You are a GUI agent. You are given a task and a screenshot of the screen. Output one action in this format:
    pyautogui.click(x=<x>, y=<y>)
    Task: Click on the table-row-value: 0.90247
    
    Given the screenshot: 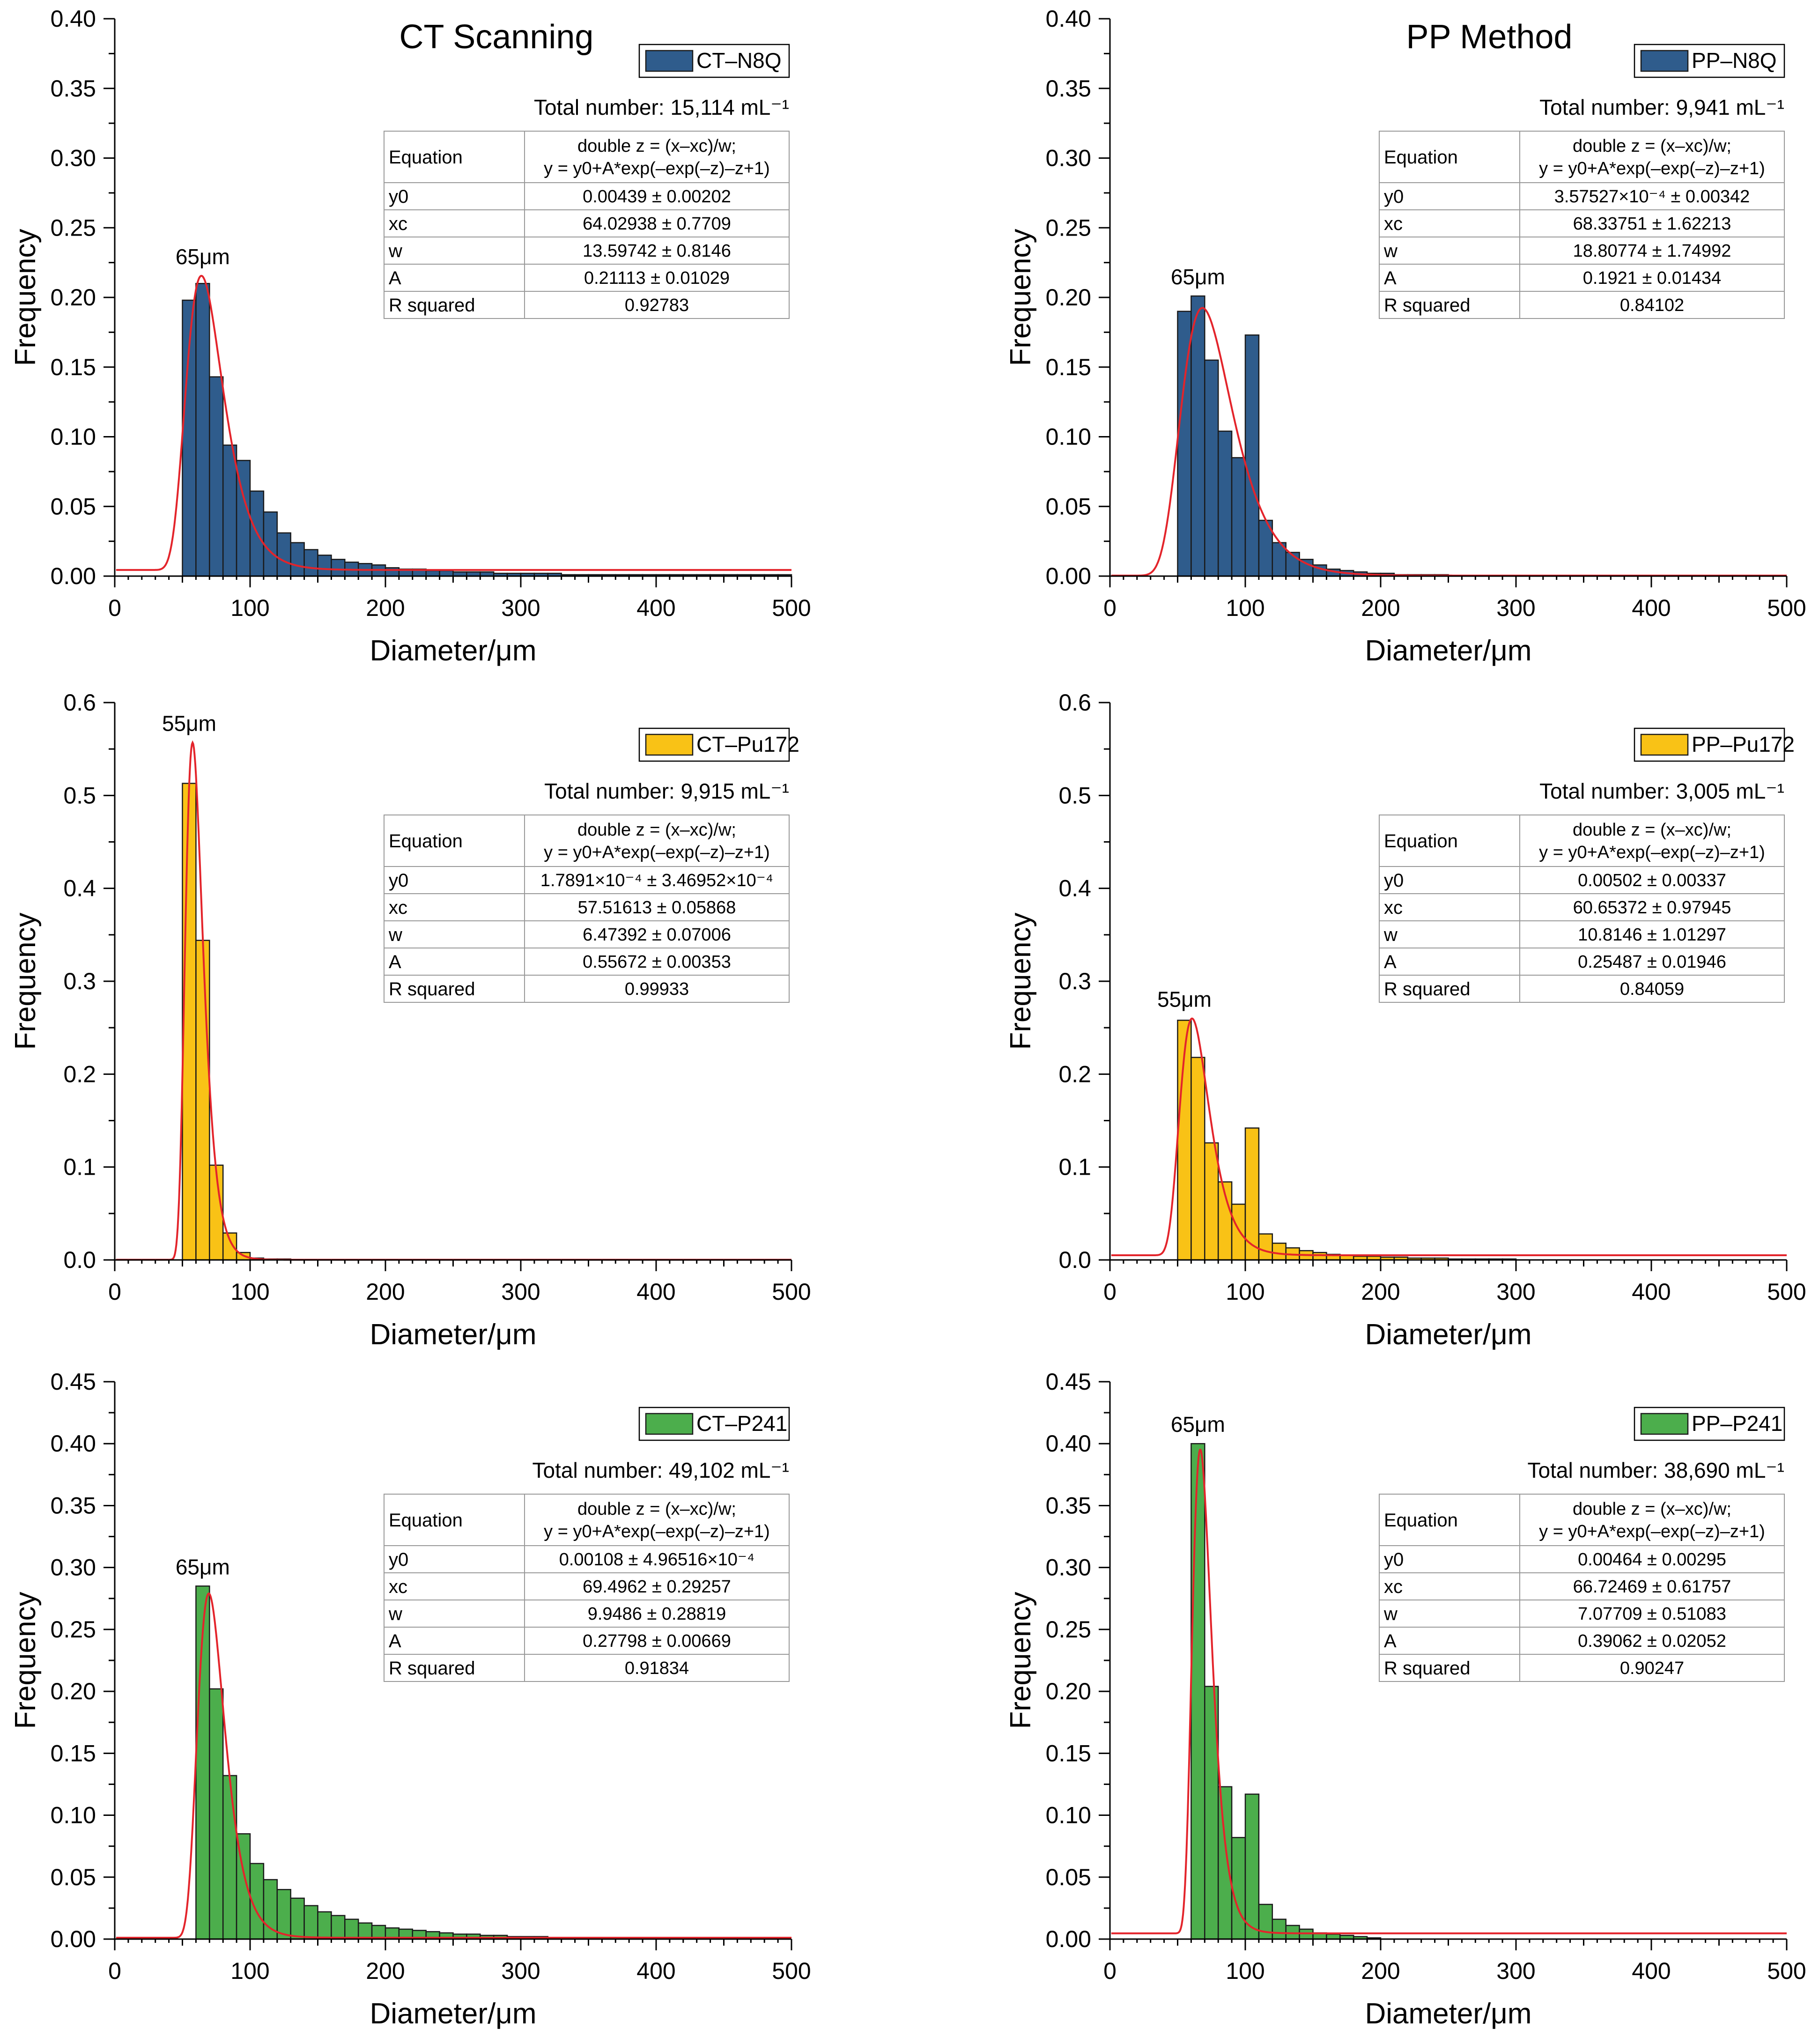 What is the action you would take?
    pyautogui.click(x=1652, y=1669)
    